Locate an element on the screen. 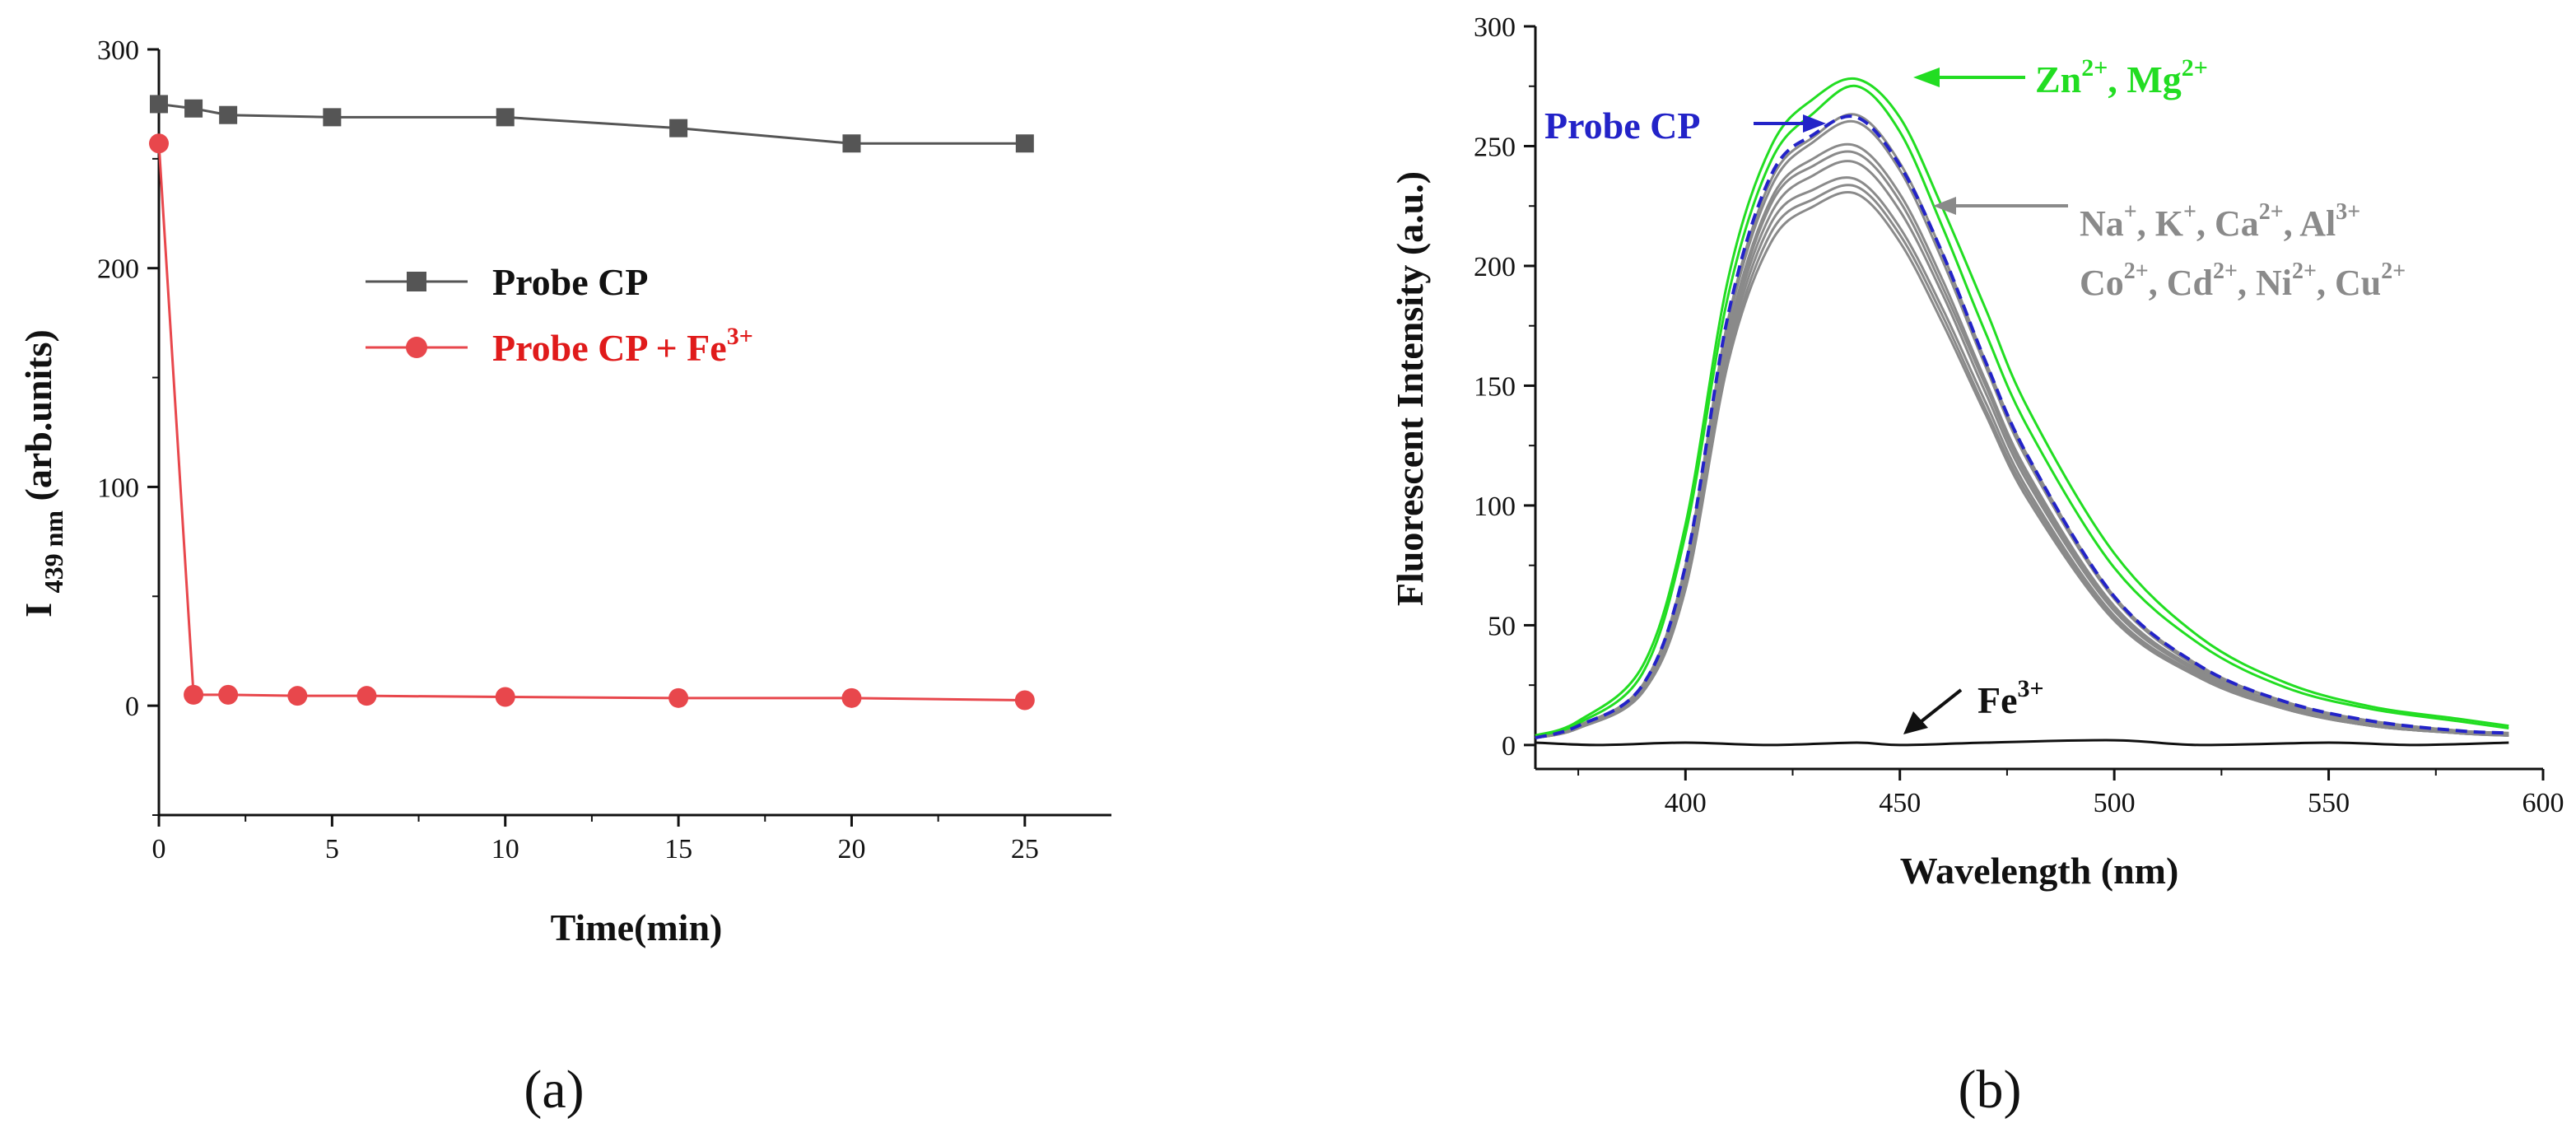  legend-label-probe-cp-fe-sup: 3+ is located at coordinates (740, 336).